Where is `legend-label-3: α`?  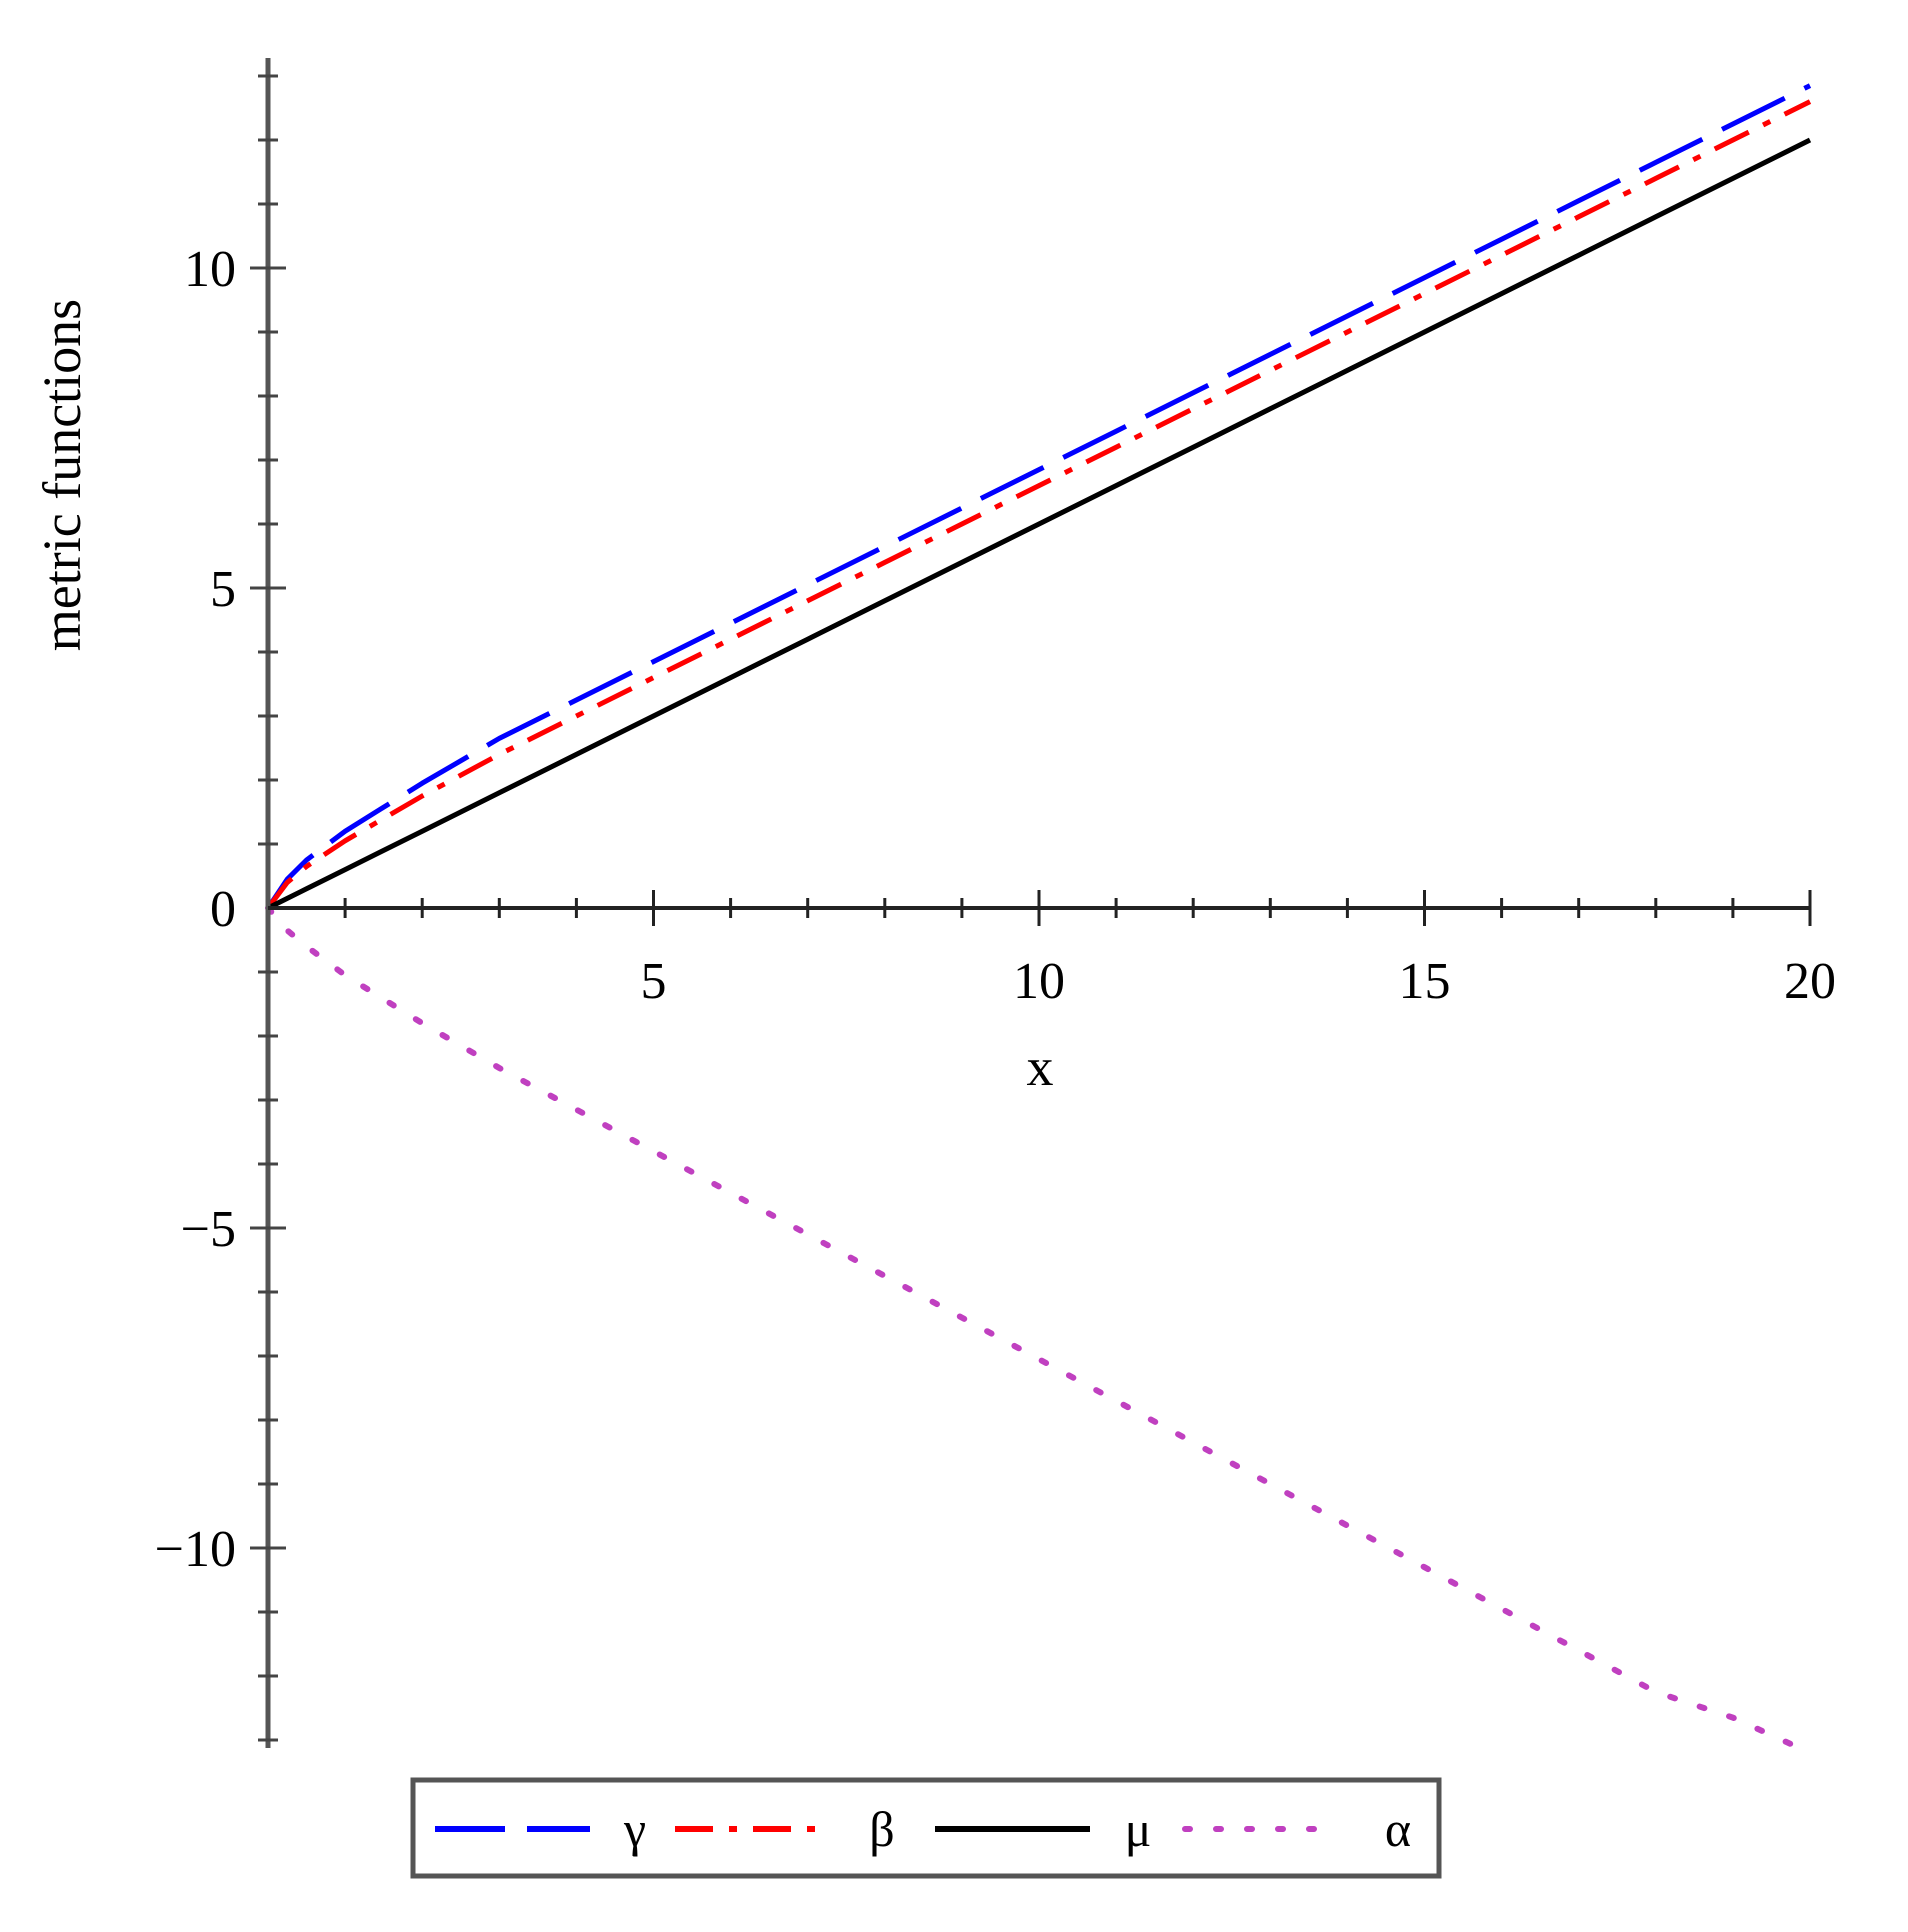 legend-label-3: α is located at coordinates (1398, 1829).